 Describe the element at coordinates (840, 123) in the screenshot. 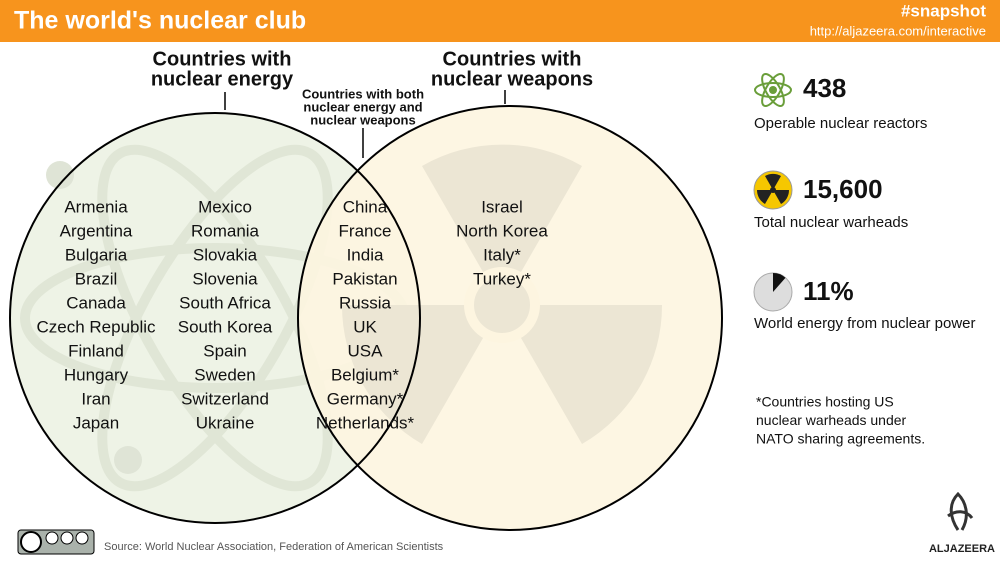

I see `stat-label: Operable nuclear reactors` at that location.